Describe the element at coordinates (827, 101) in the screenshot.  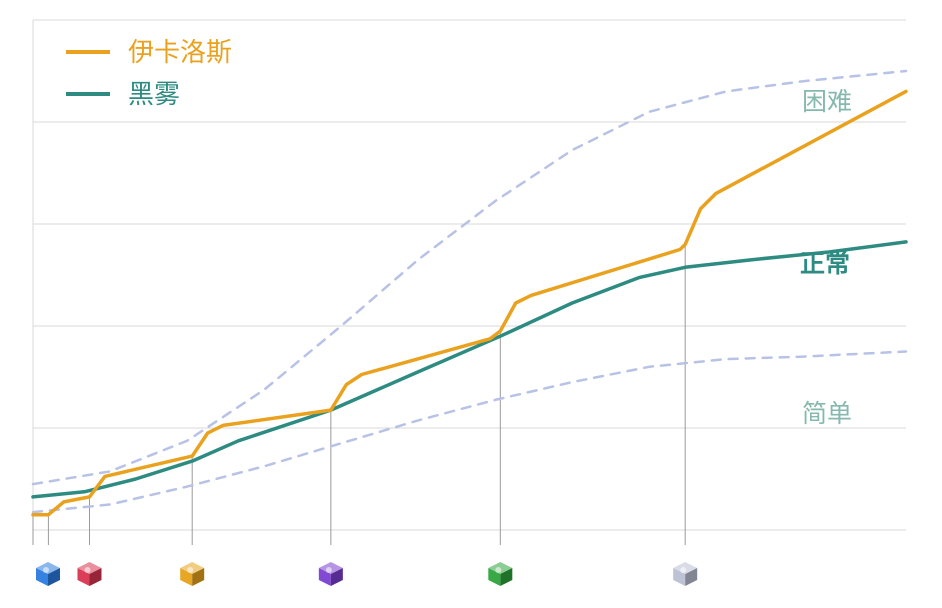
I see `zone-label-hard: 困难` at that location.